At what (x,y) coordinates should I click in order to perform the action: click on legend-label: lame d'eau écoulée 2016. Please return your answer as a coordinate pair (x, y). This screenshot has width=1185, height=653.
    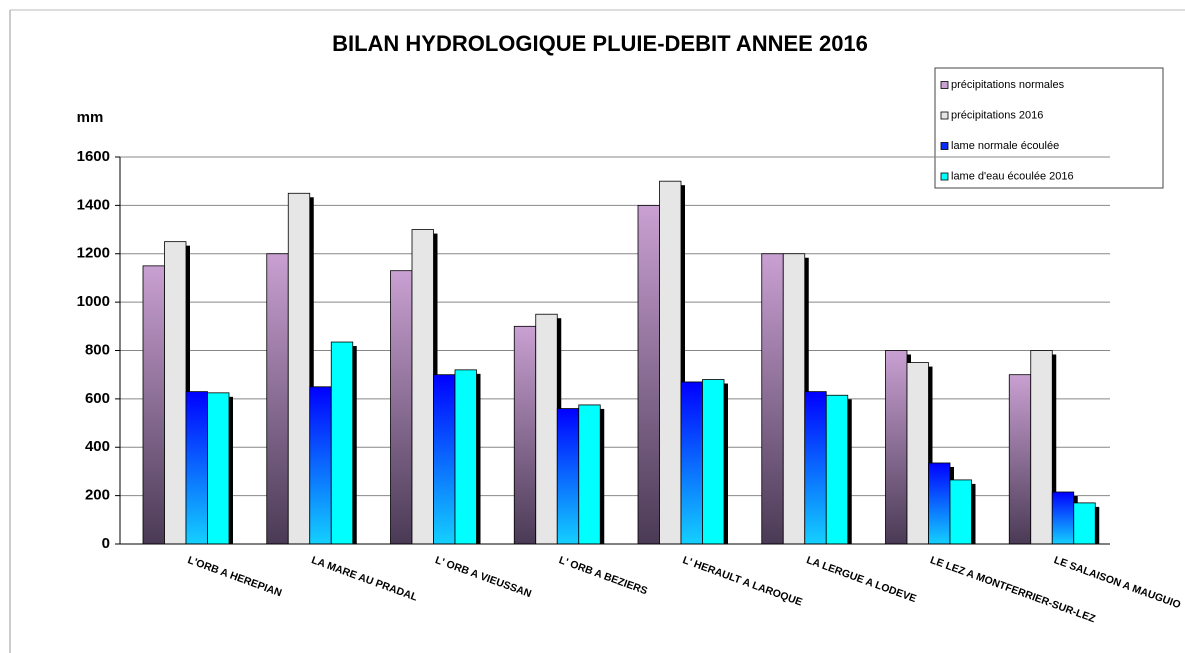
    Looking at the image, I should click on (1012, 176).